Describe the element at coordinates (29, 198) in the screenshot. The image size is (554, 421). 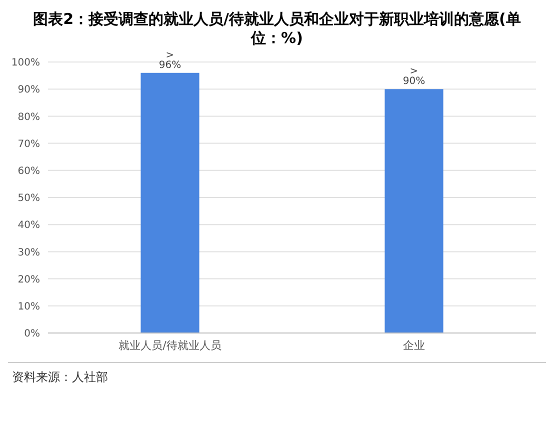
I see `y-tick-label: 50%` at that location.